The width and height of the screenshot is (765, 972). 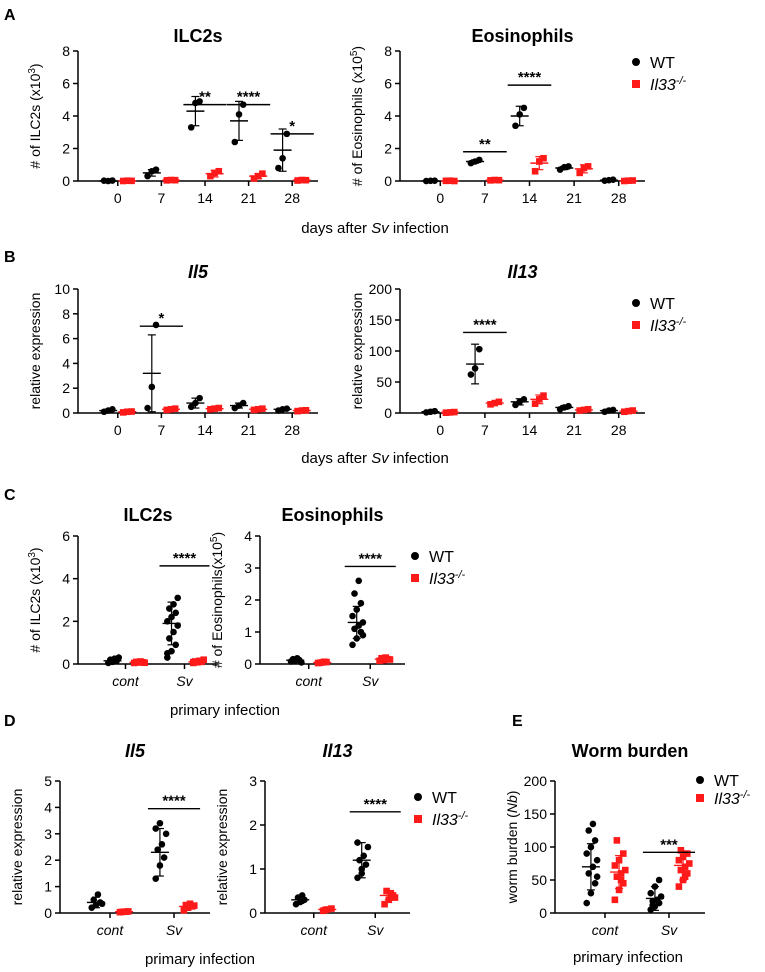 I want to click on chart-title: Worm burden, so click(x=630, y=751).